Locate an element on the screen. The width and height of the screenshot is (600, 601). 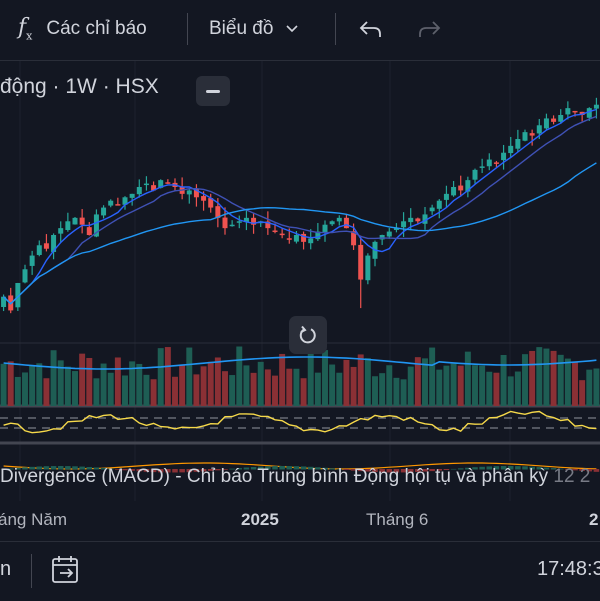
collapse-legend-button is located at coordinates (213, 91).